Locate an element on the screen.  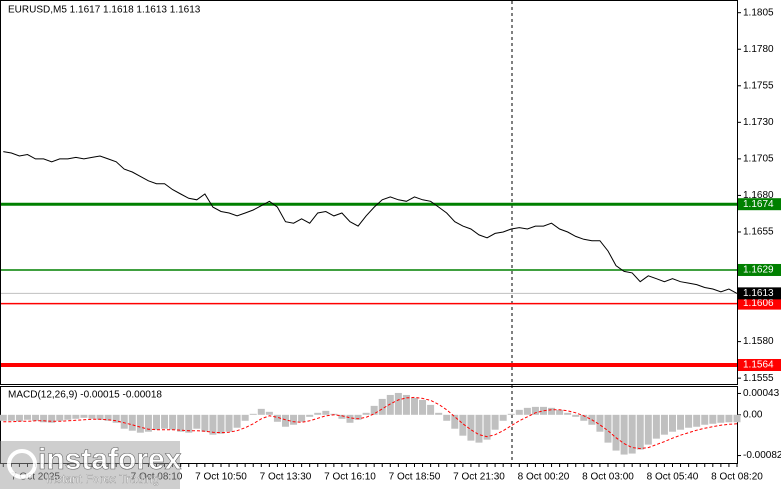
logo: instaforex Instant Forex Trading is located at coordinates (91, 465).